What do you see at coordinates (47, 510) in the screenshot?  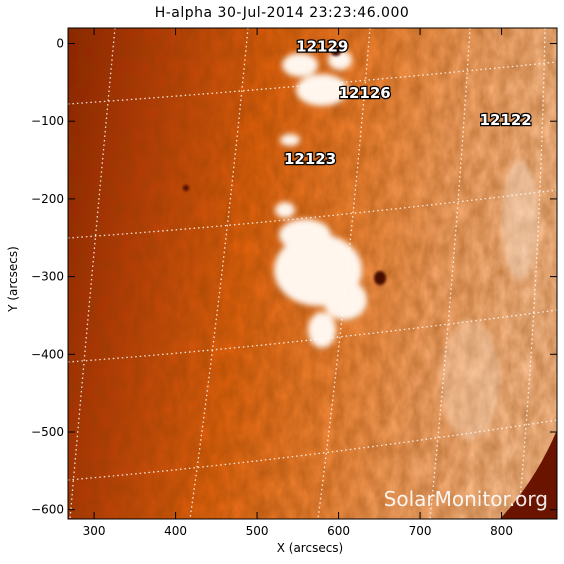 I see `y-tick-label: −600` at bounding box center [47, 510].